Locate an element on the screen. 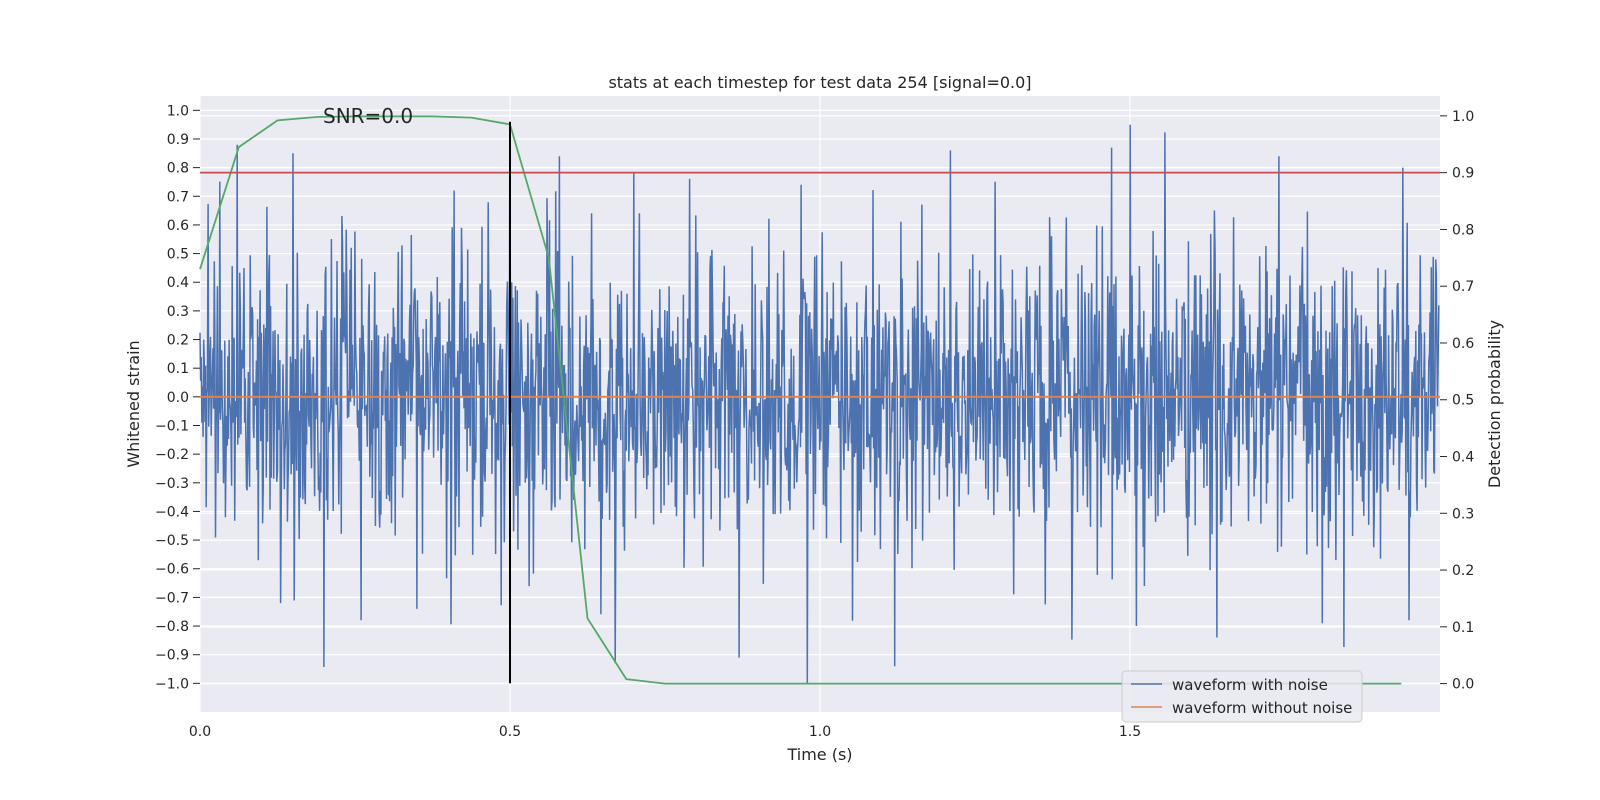  x-tick-label: 1.5 is located at coordinates (1130, 732).